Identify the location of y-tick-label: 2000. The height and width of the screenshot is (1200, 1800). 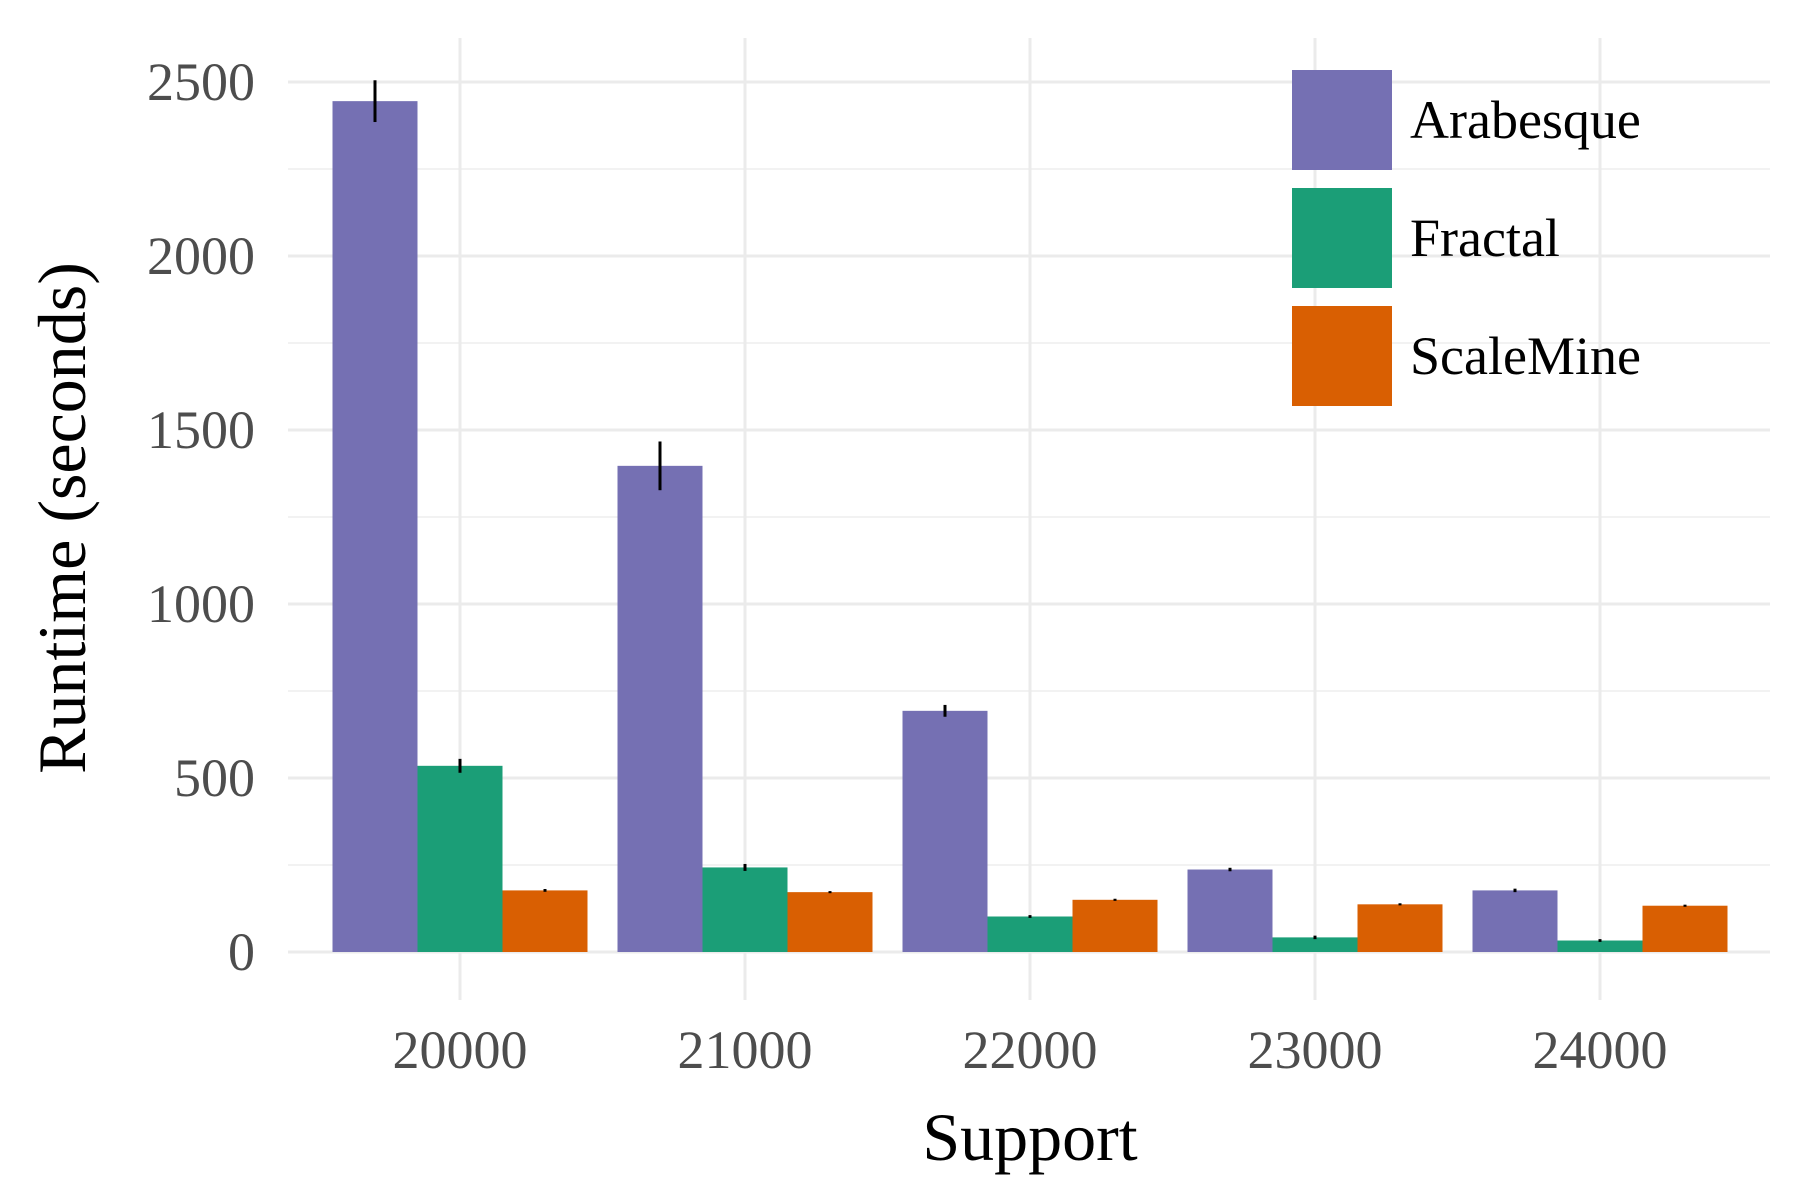
(201, 256).